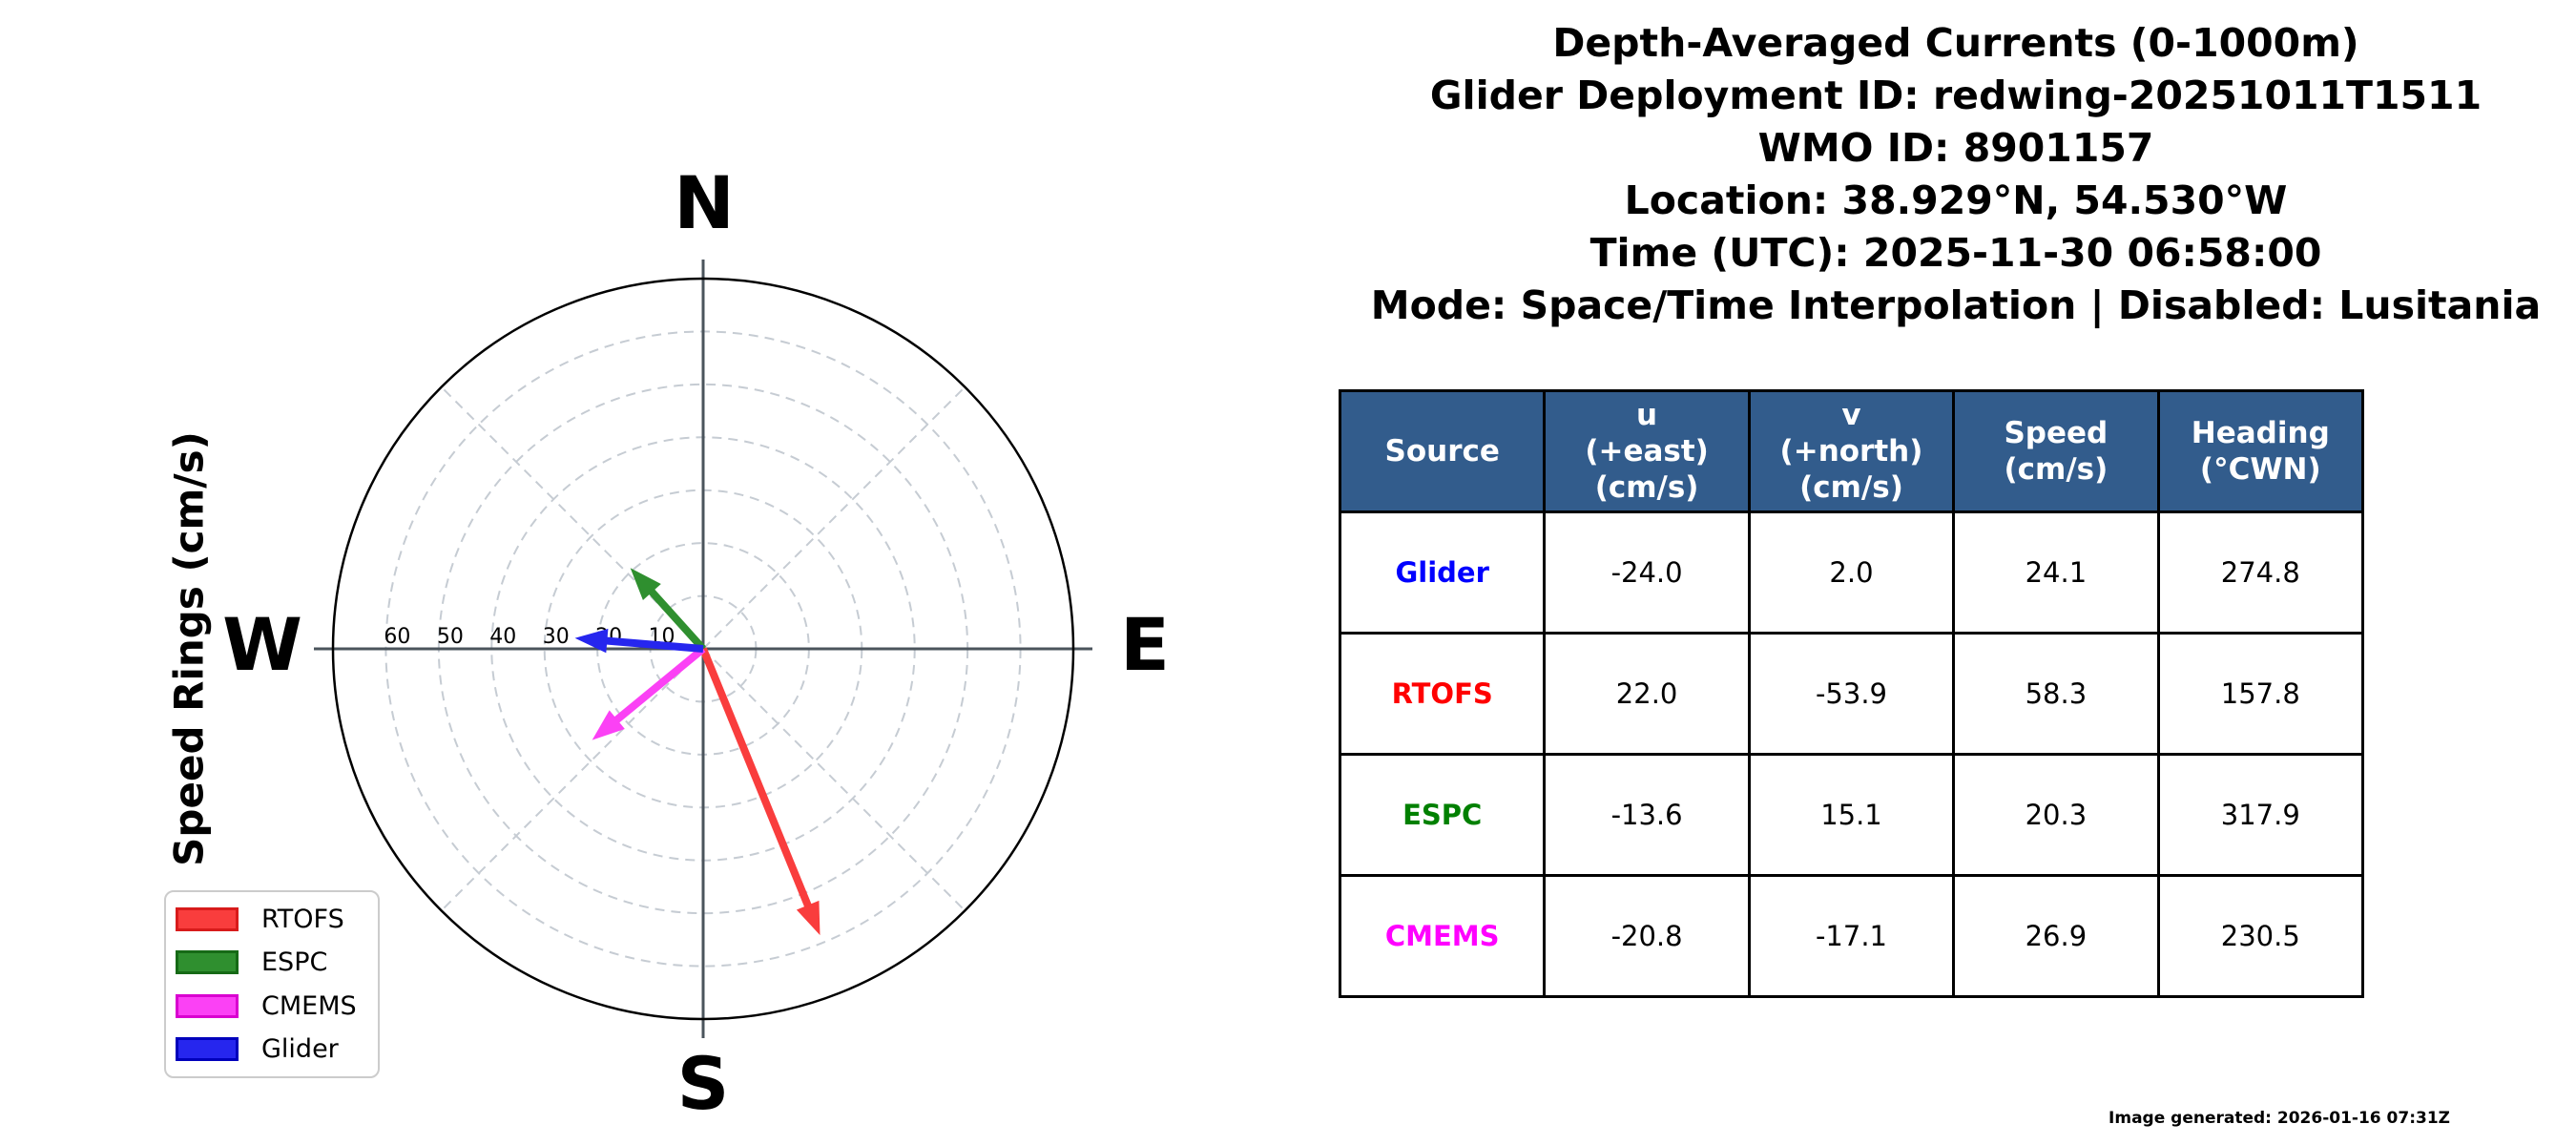  What do you see at coordinates (450, 637) in the screenshot?
I see `ring-tick-label: 50` at bounding box center [450, 637].